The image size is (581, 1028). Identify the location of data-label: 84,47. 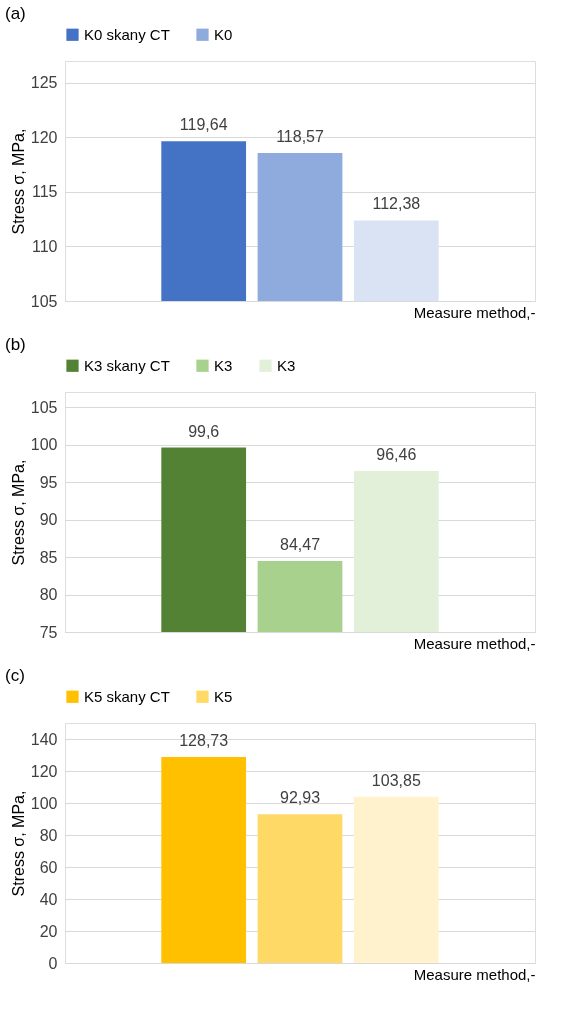
(300, 544).